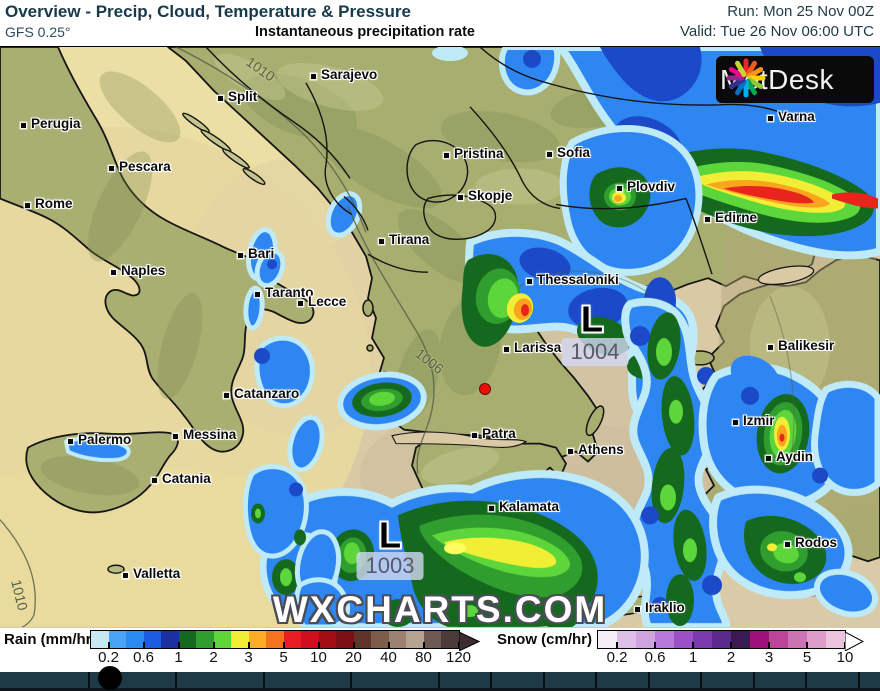 The width and height of the screenshot is (880, 691). Describe the element at coordinates (440, 609) in the screenshot. I see `watermark: WXCHARTS.COM` at that location.